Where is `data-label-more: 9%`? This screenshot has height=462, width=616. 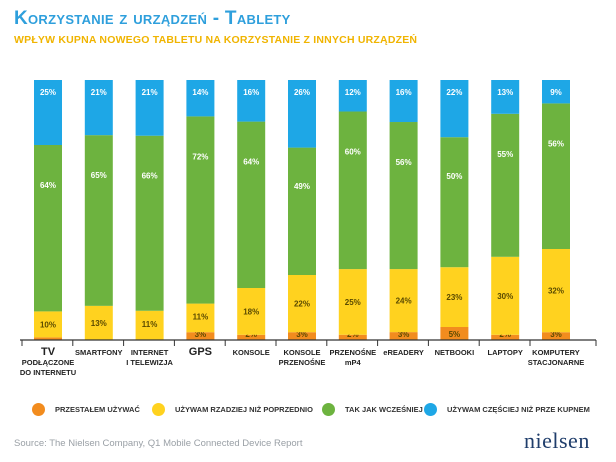 data-label-more: 9% is located at coordinates (556, 92).